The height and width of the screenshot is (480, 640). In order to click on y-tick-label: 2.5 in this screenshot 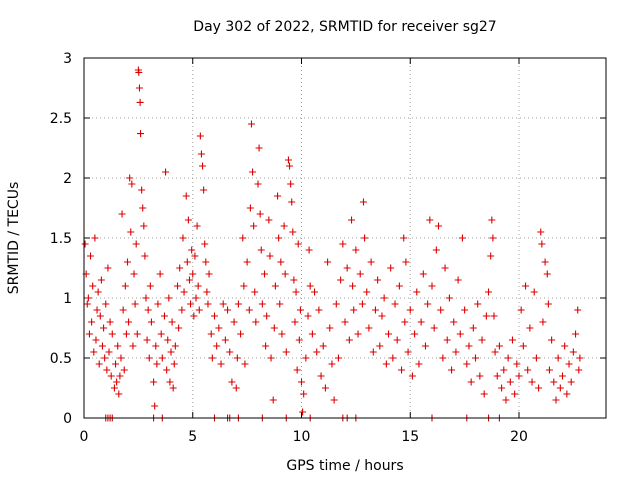, I will do `click(61, 119)`.